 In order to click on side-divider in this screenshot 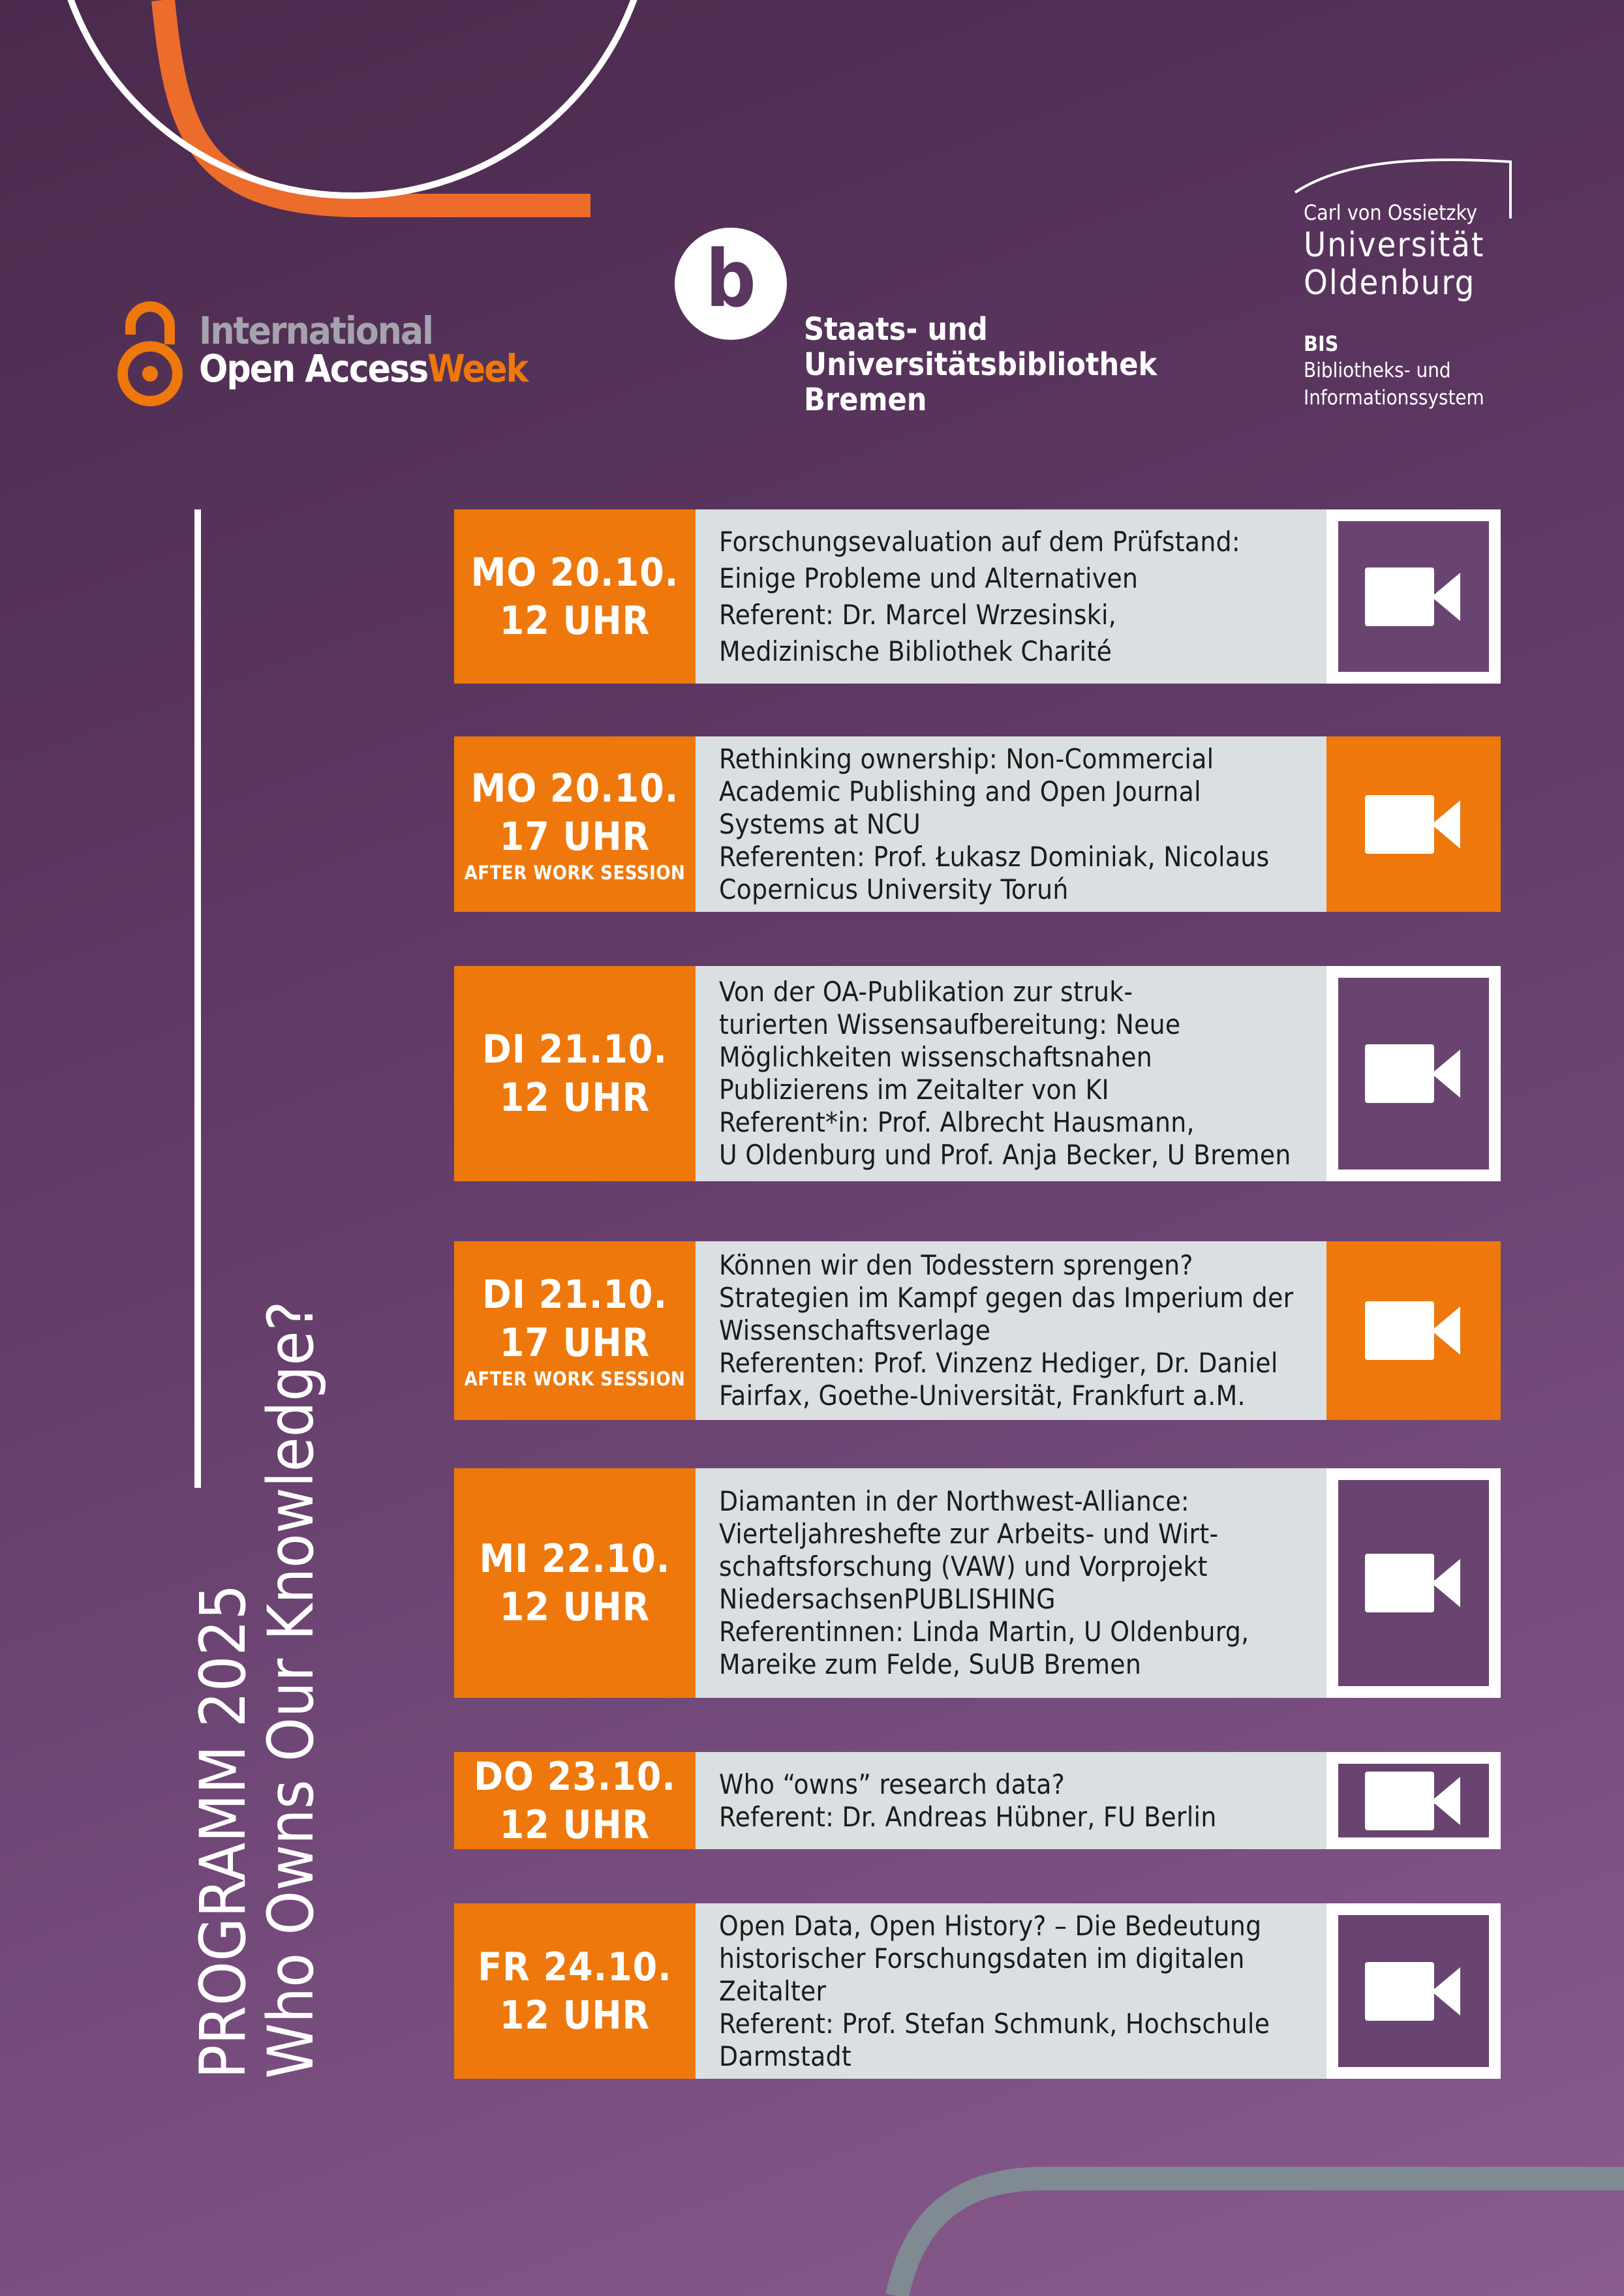, I will do `click(197, 998)`.